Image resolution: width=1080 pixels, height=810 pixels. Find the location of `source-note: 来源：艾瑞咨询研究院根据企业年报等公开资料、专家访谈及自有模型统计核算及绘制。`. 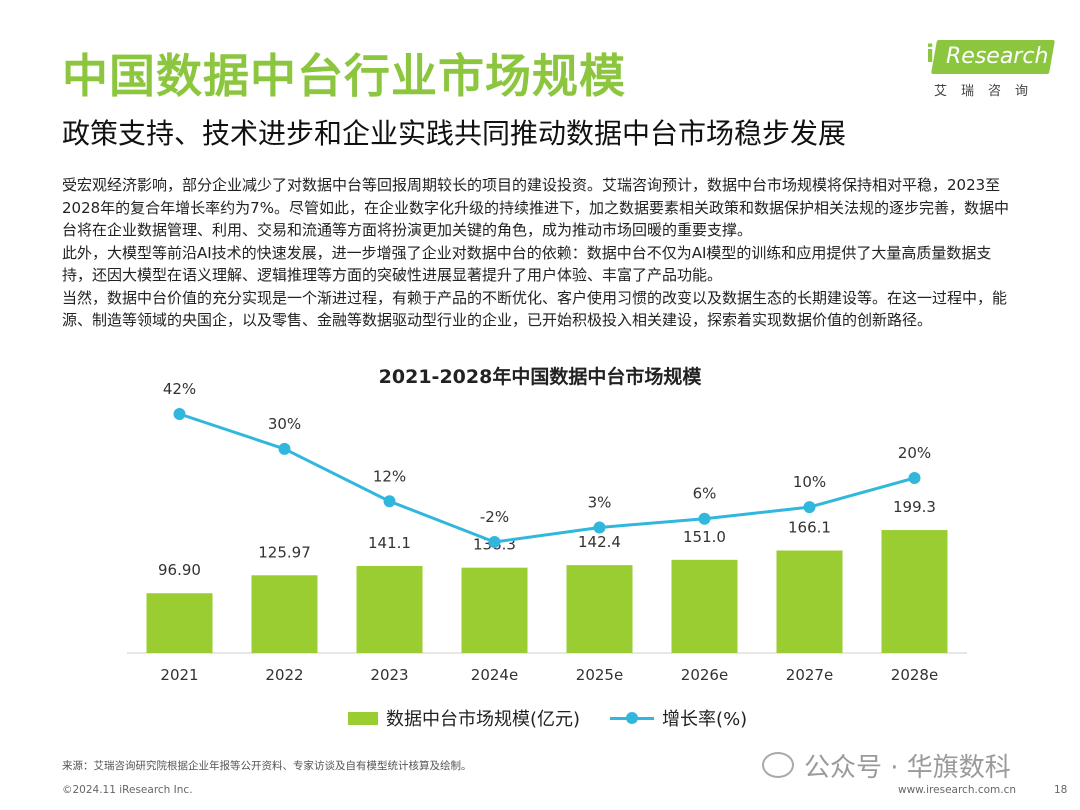

source-note: 来源：艾瑞咨询研究院根据企业年报等公开资料、专家访谈及自有模型统计核算及绘制。 is located at coordinates (267, 766).